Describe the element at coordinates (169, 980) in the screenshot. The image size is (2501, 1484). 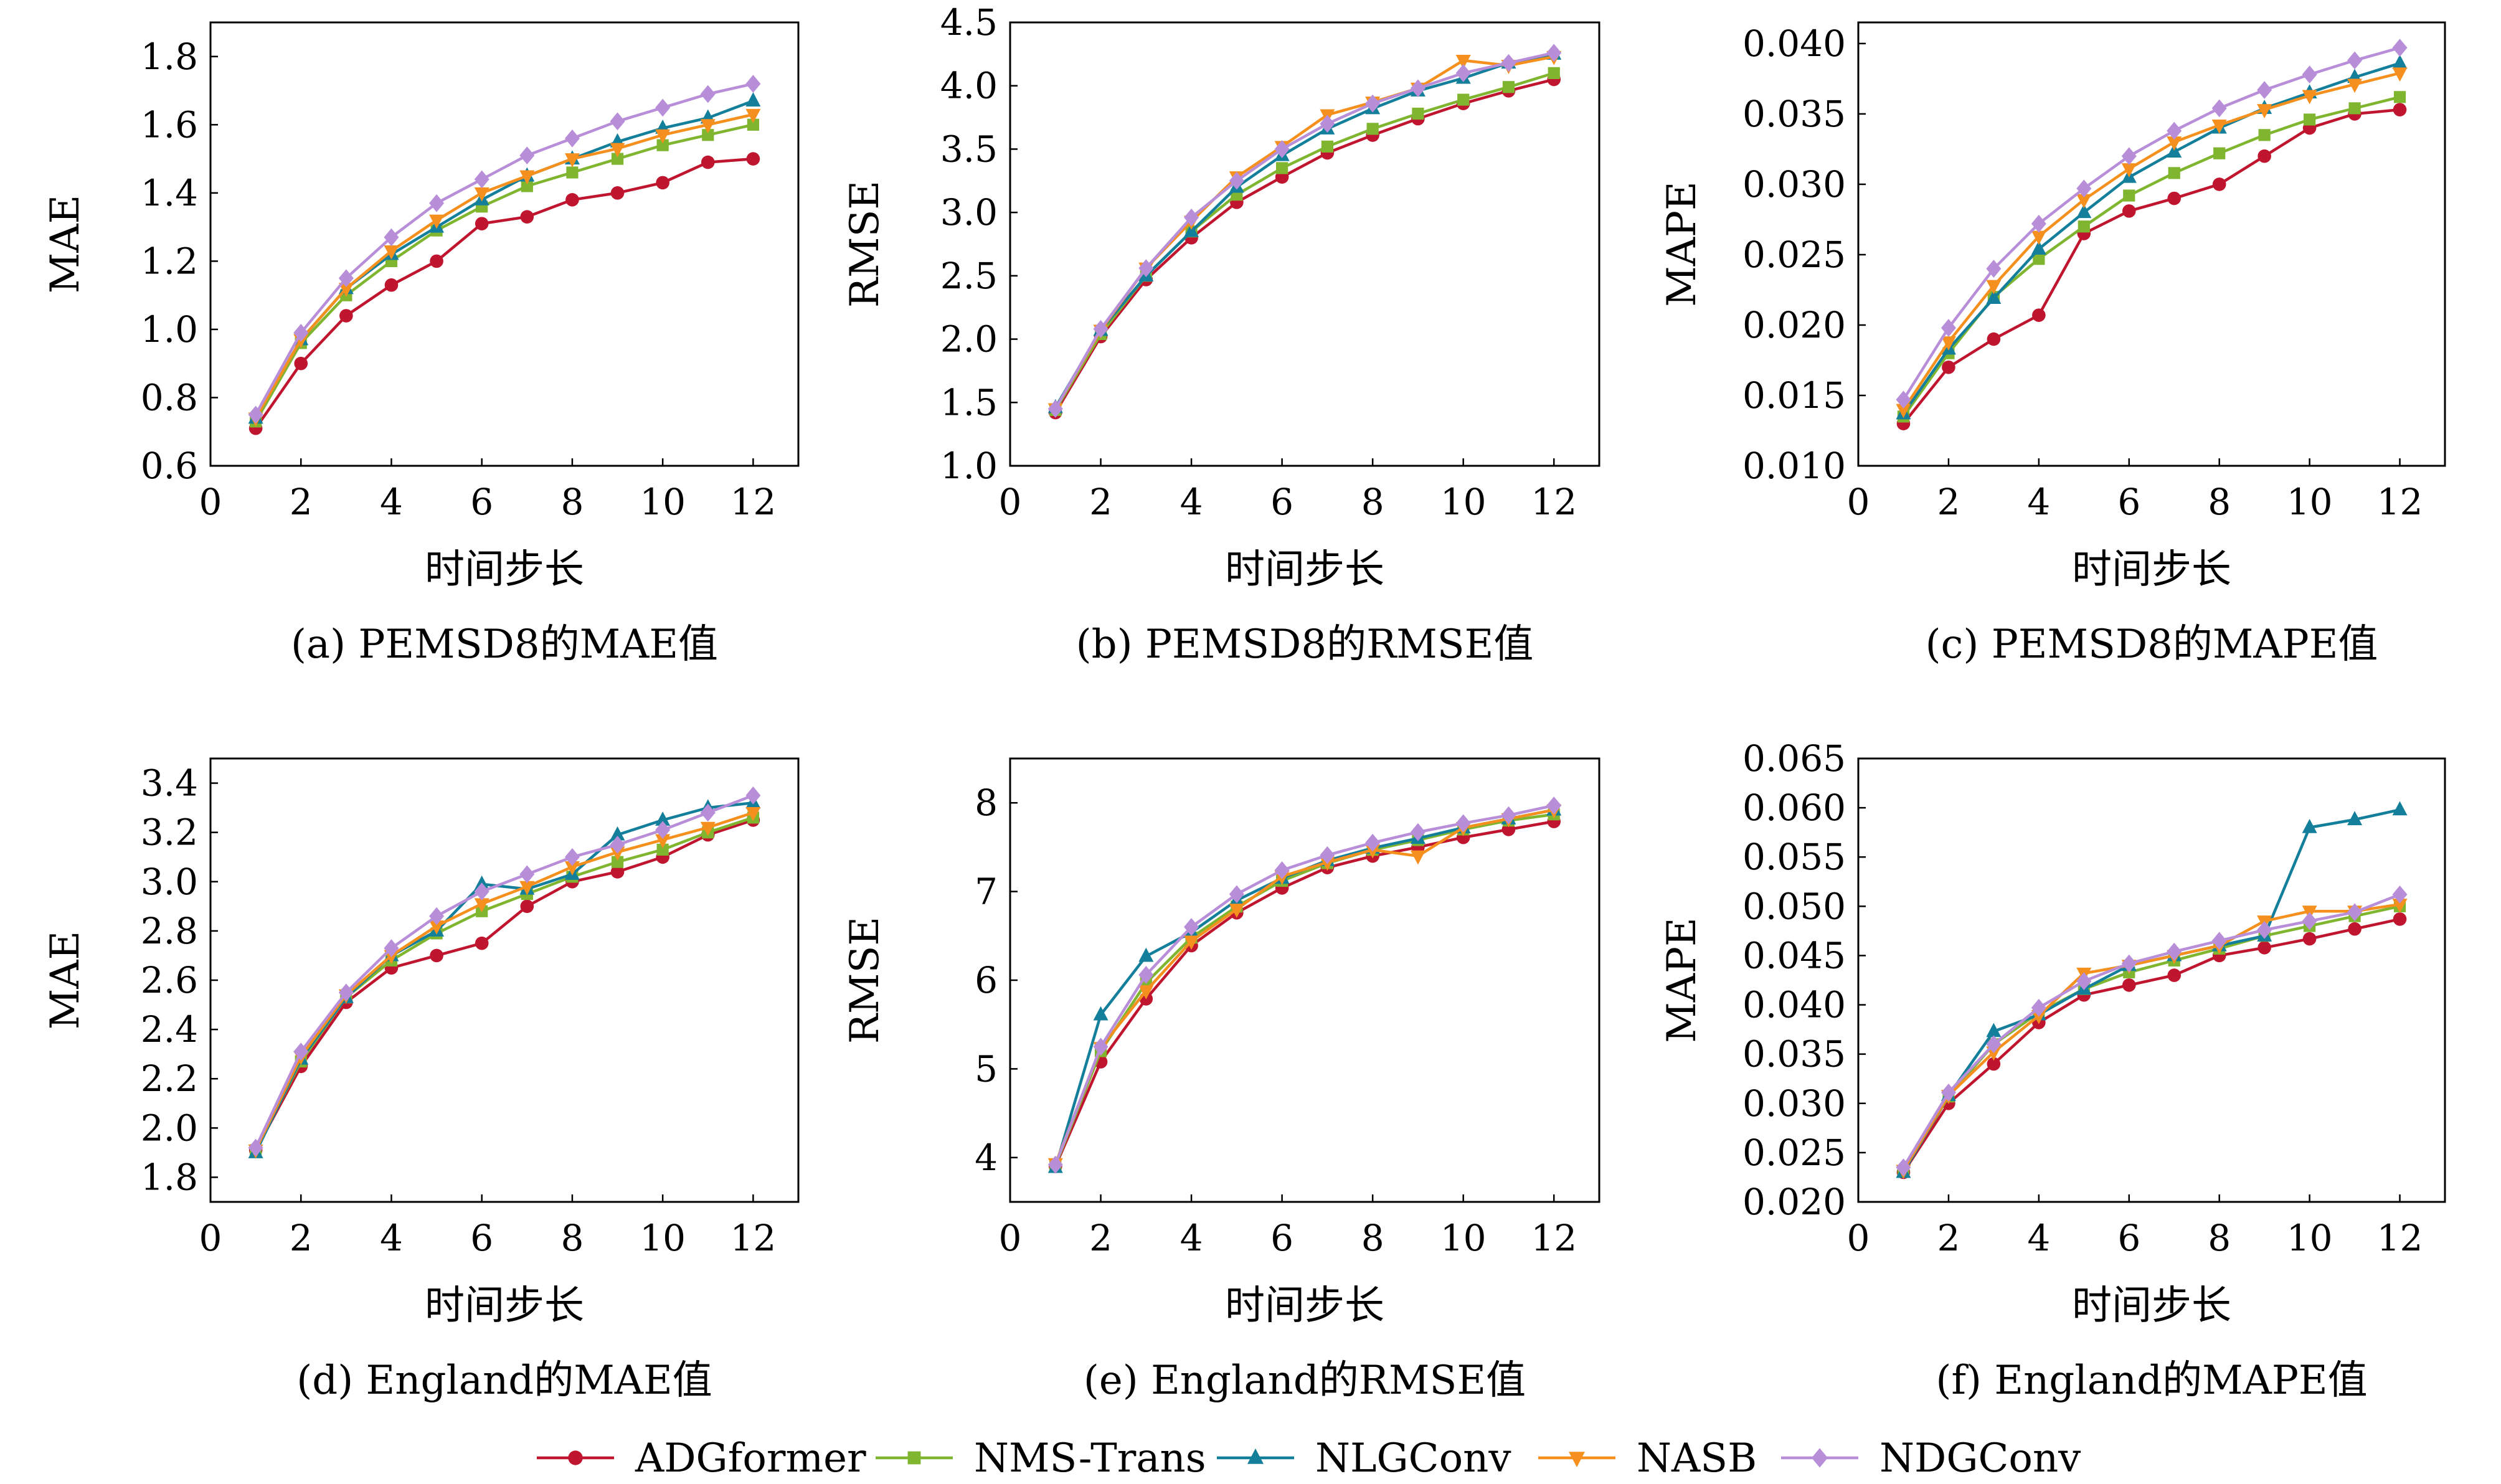
I see `y-tick-label: 2.6` at that location.